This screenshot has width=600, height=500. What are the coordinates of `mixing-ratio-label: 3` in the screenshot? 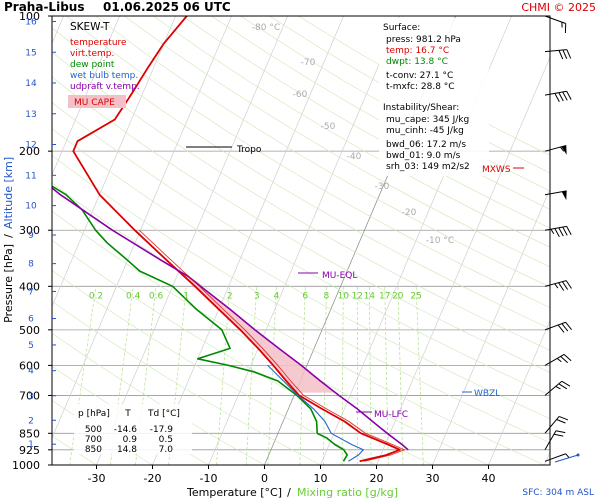 It's located at (257, 296).